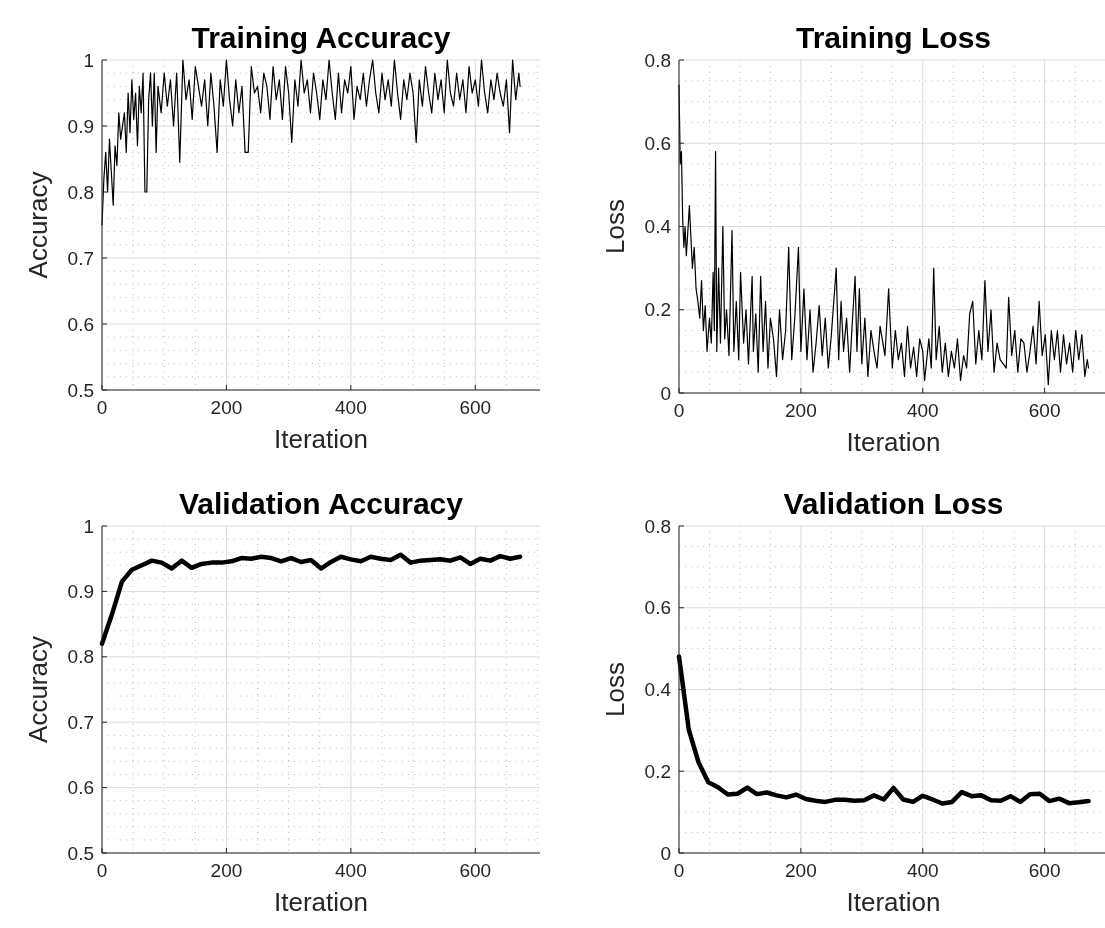  I want to click on chart-title: Validation Accuracy, so click(321, 503).